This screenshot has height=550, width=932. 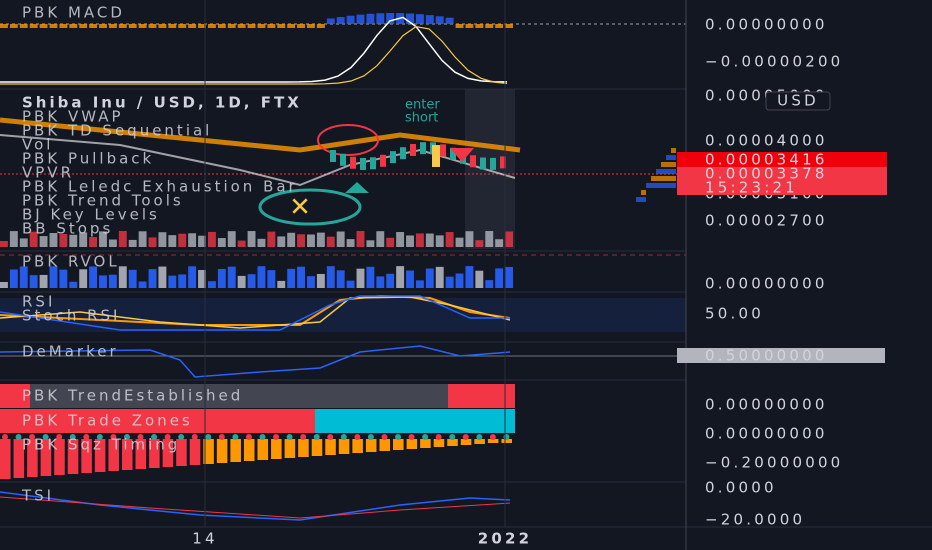 I want to click on price-label: −20.0000, so click(x=755, y=520).